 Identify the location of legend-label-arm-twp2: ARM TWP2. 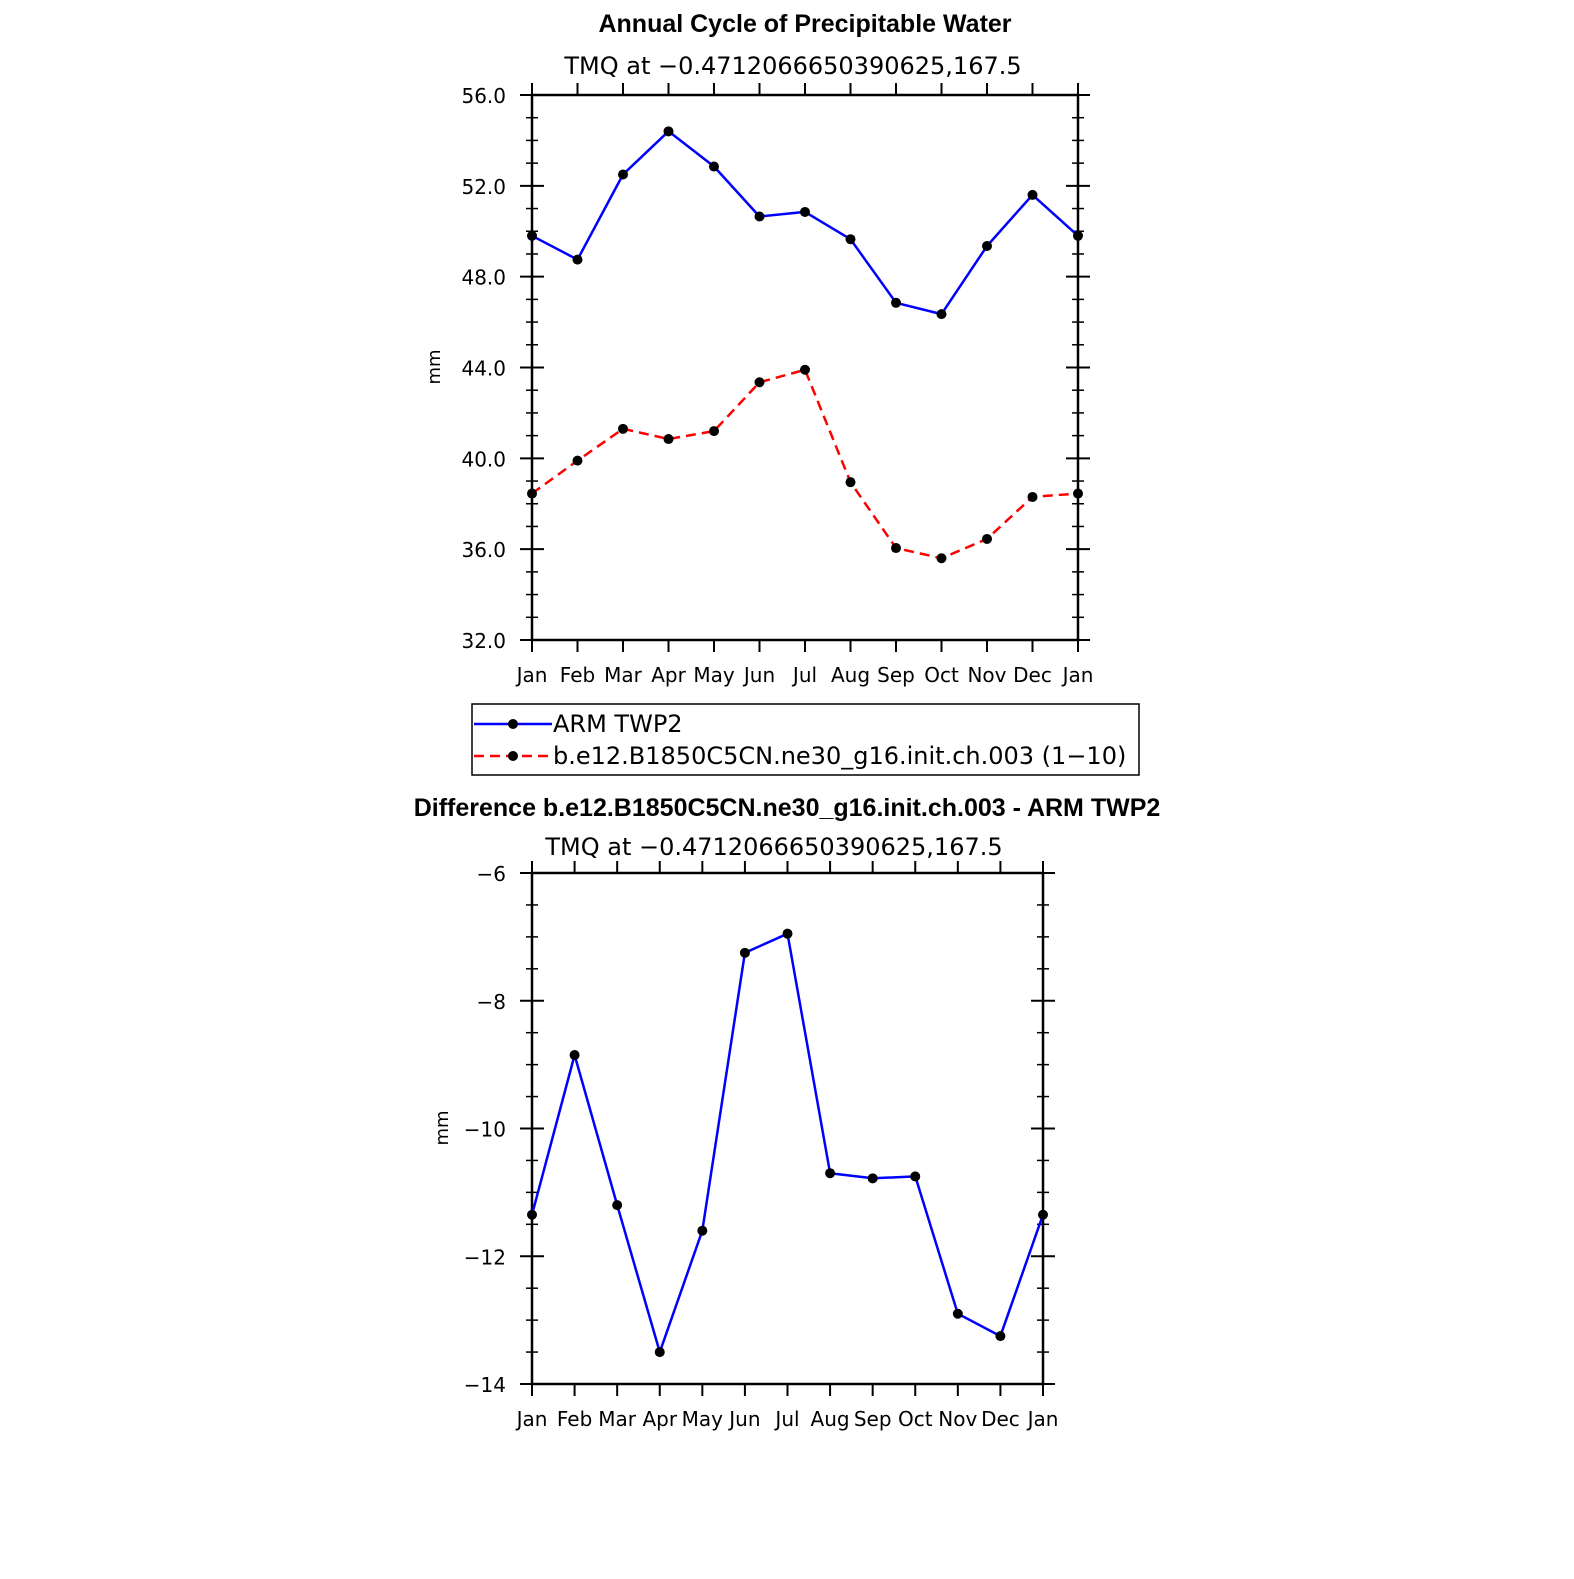
(618, 724).